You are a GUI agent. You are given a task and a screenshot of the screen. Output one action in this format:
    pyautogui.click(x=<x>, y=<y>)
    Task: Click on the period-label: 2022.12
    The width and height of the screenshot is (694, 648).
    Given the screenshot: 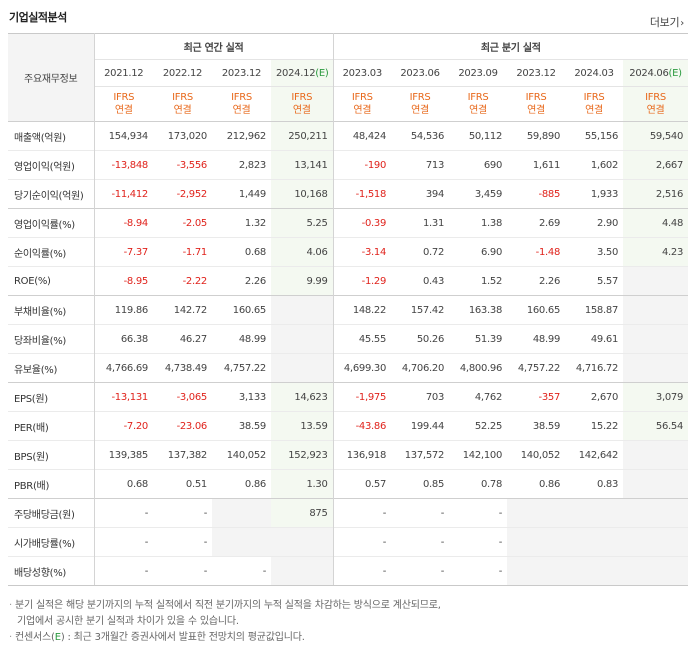 What is the action you would take?
    pyautogui.click(x=182, y=73)
    